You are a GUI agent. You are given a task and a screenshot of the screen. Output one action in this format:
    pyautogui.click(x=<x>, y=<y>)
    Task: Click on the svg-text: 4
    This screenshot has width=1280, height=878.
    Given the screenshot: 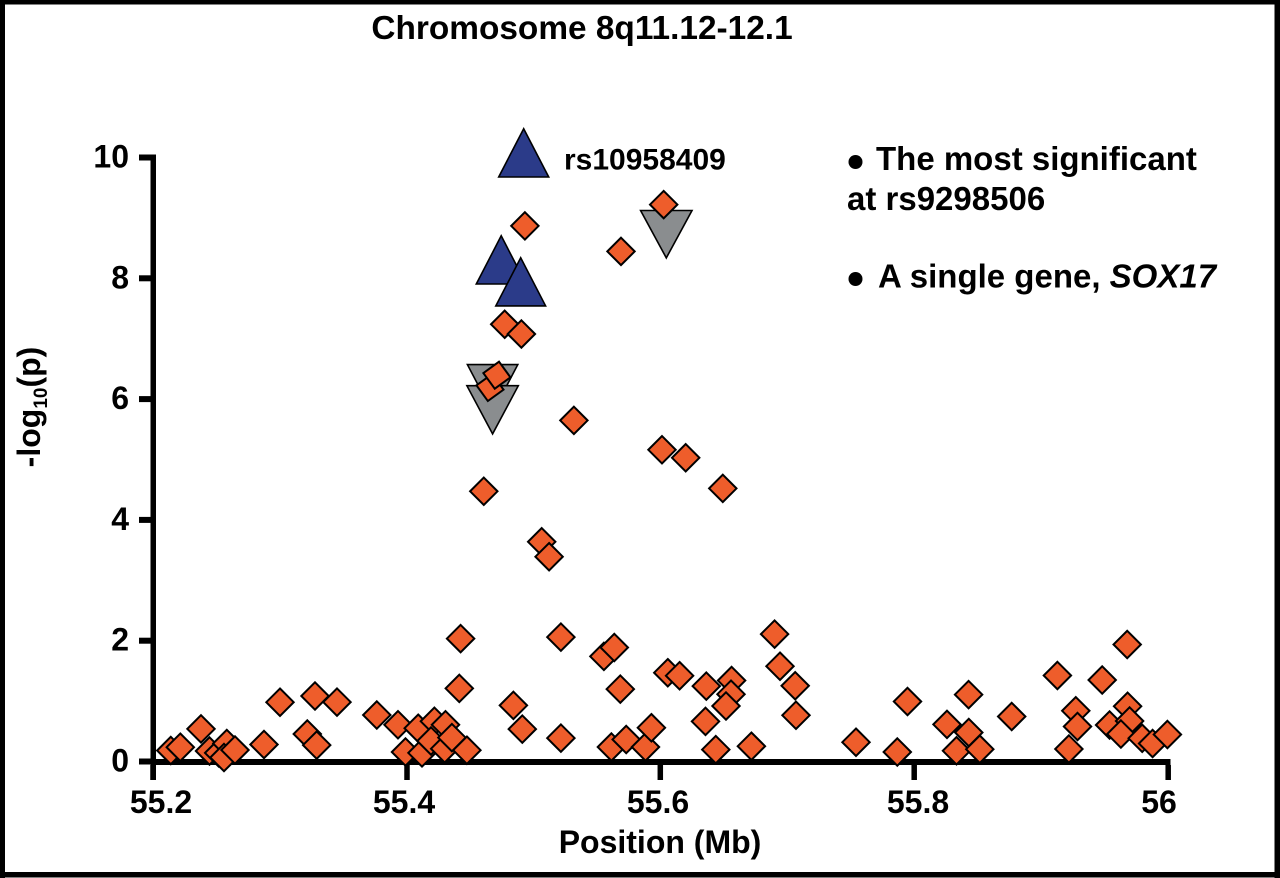 What is the action you would take?
    pyautogui.click(x=120, y=519)
    